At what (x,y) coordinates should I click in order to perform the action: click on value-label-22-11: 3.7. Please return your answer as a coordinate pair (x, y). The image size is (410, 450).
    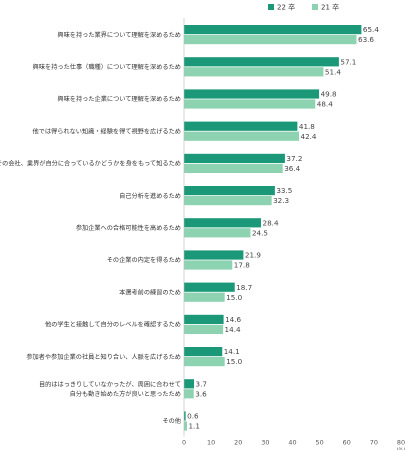
    Looking at the image, I should click on (201, 383).